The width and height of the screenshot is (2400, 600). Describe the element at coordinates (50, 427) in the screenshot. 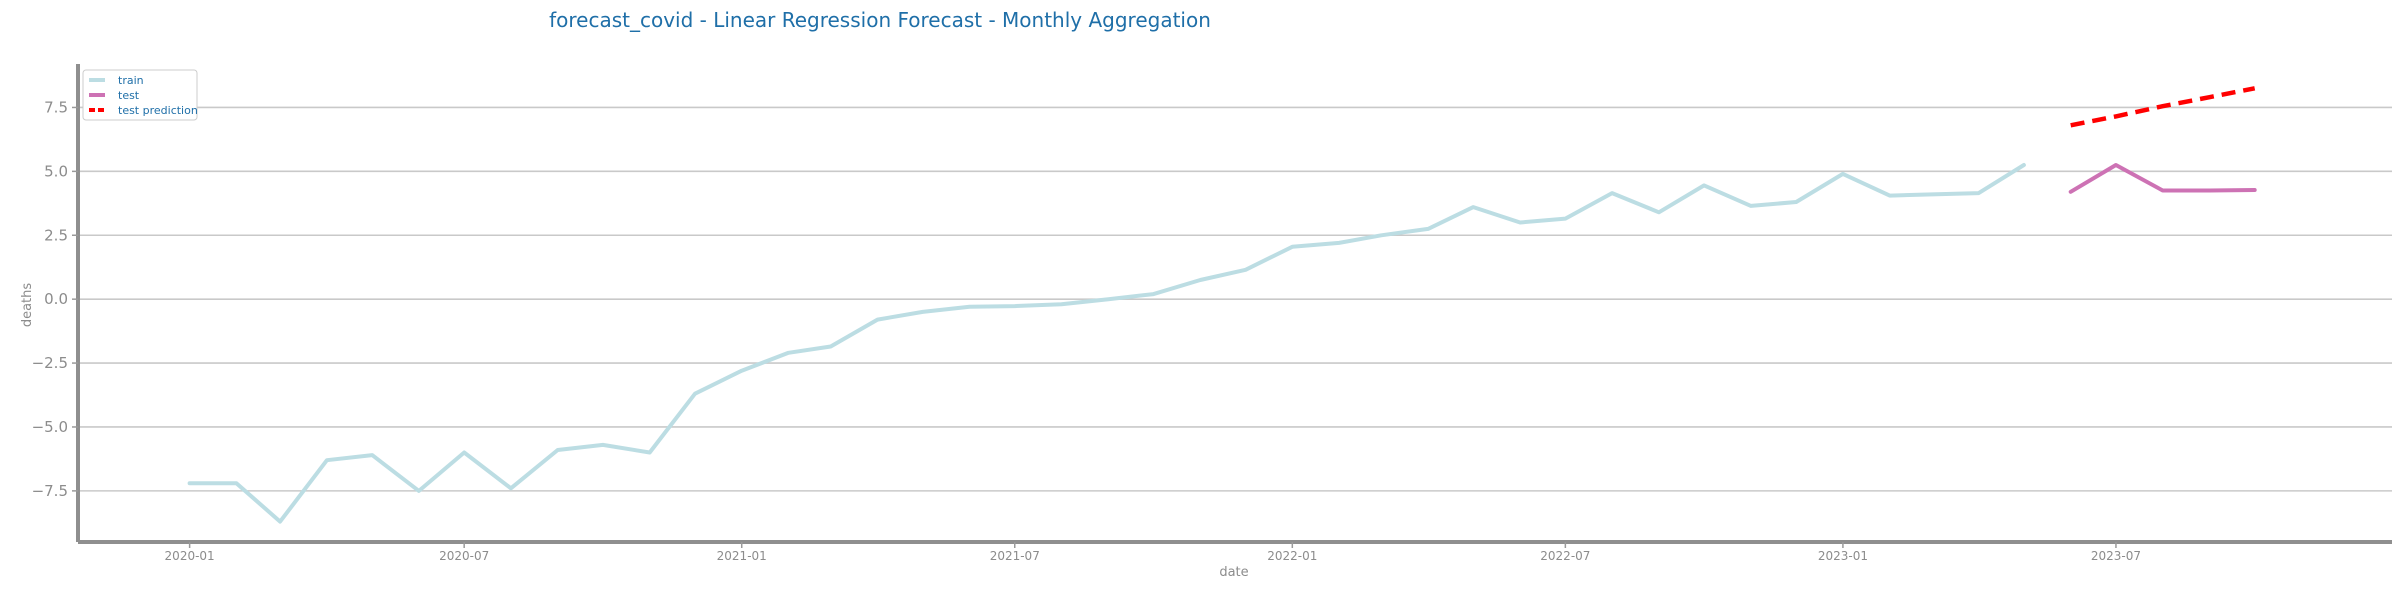

I see `y-tick-label: −5.0` at that location.